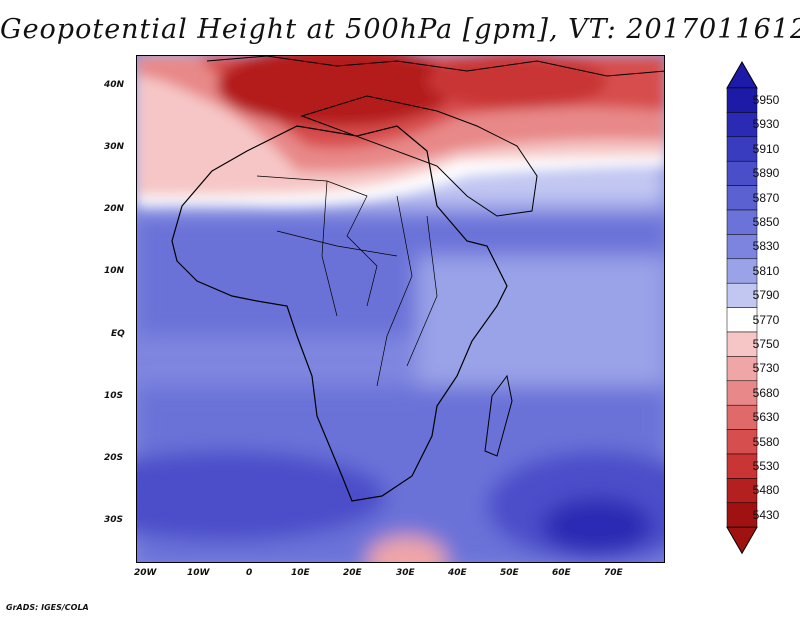 This screenshot has width=800, height=618. What do you see at coordinates (114, 85) in the screenshot?
I see `lat-label-40n: 40N` at bounding box center [114, 85].